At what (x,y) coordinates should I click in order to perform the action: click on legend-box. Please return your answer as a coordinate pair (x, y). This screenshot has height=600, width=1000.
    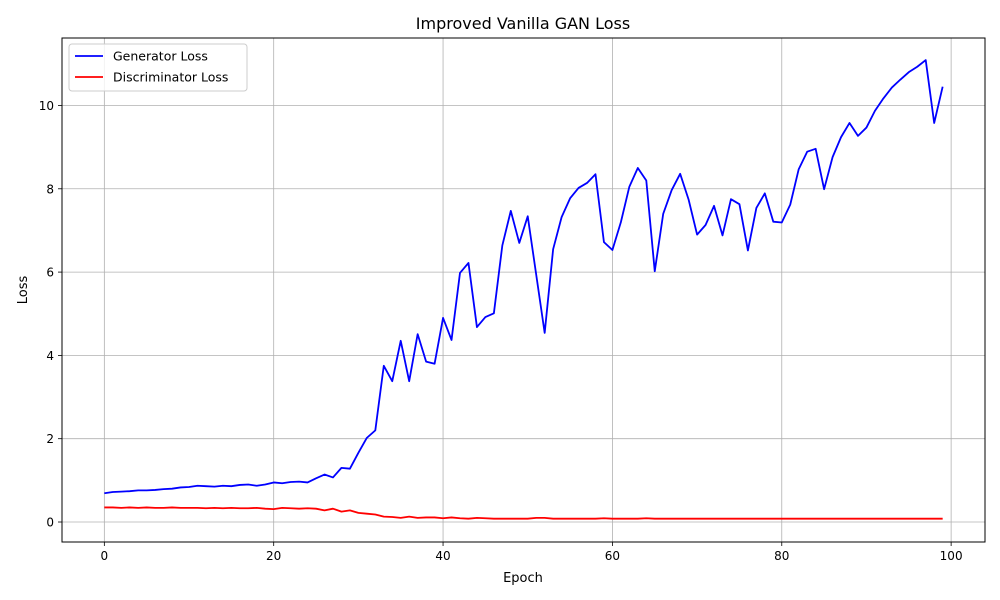
    Looking at the image, I should click on (158, 67).